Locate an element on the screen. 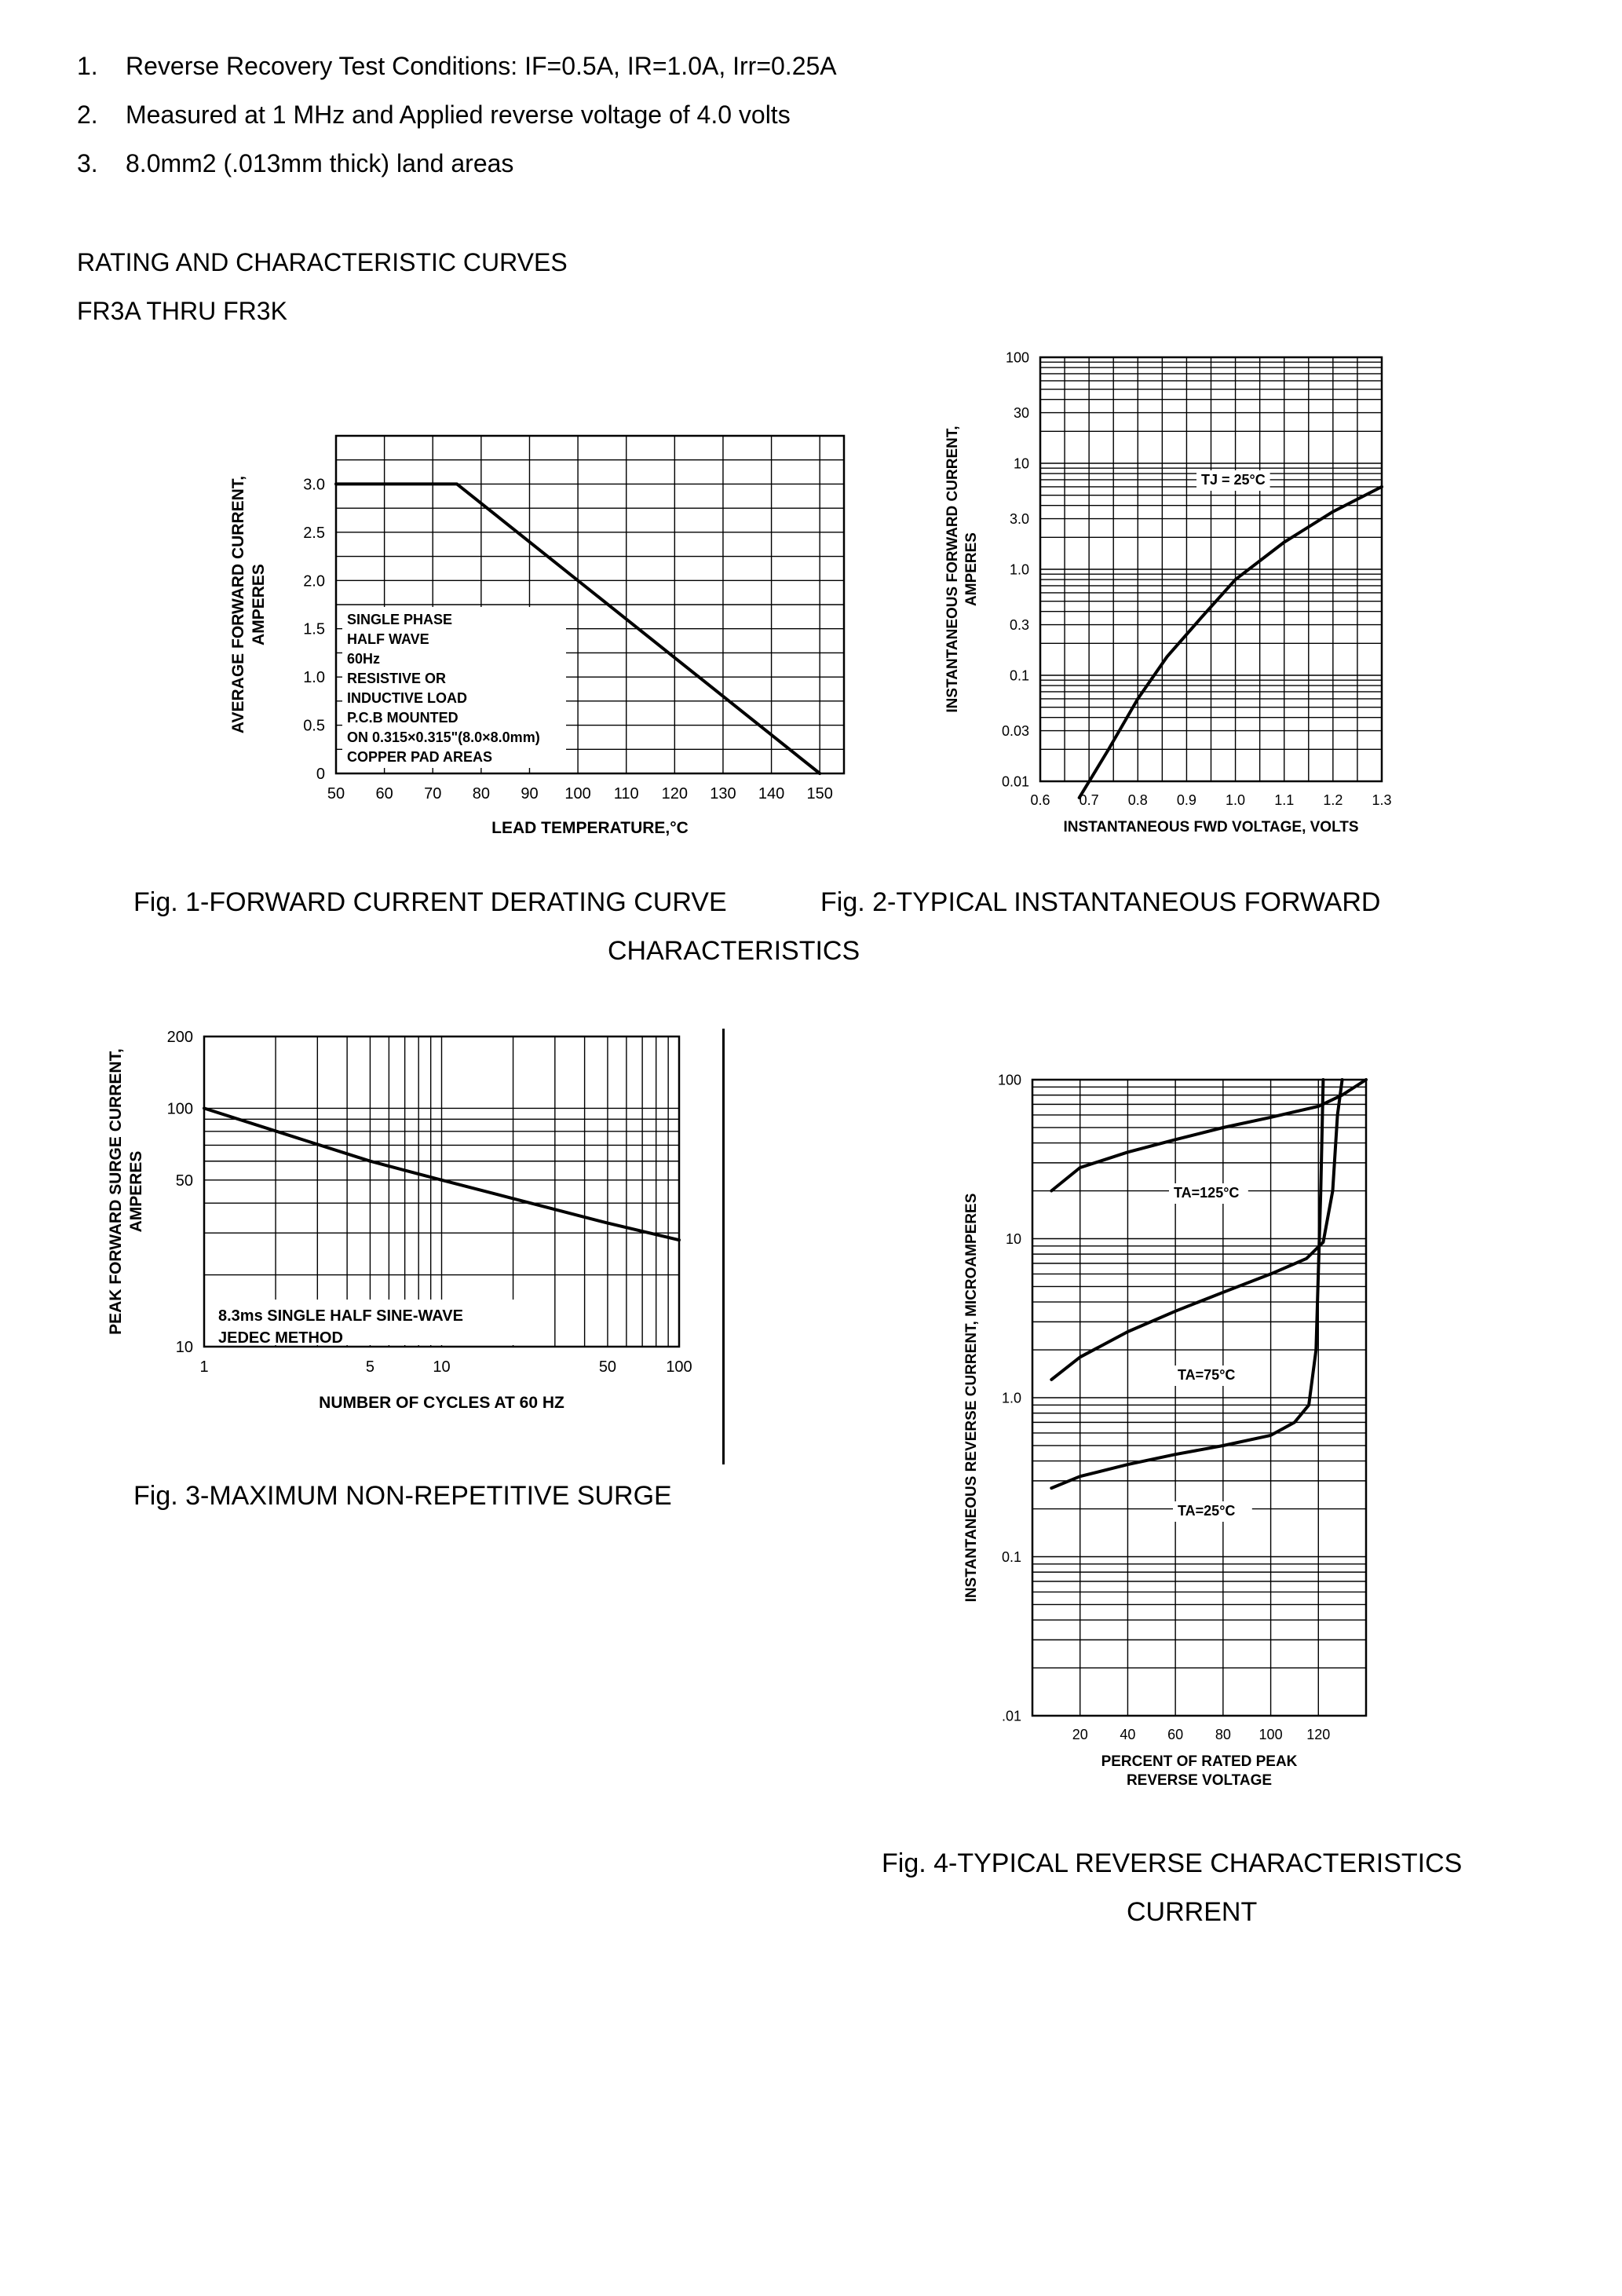 This screenshot has width=1622, height=2296. y-tick-label: 0.1 is located at coordinates (1011, 1557).